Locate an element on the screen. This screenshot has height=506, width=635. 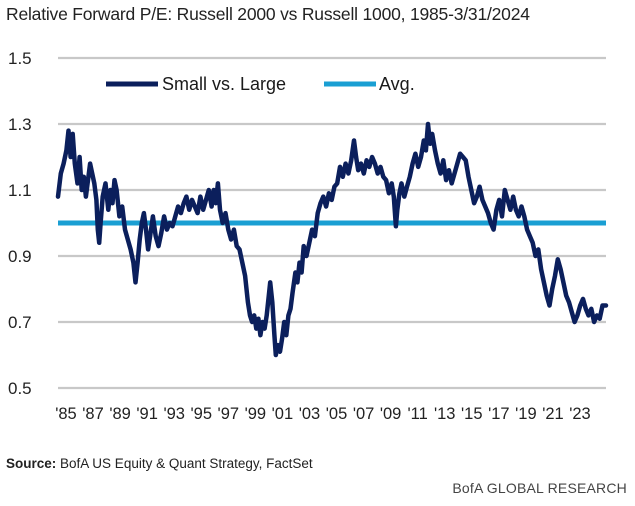
brand-footer: BofA GLOBAL RESEARCH is located at coordinates (539, 488).